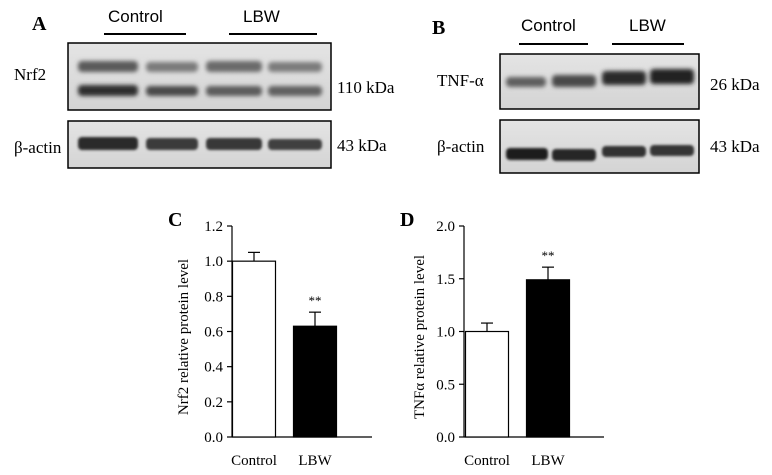  I want to click on panel-letter-b: B, so click(438, 28).